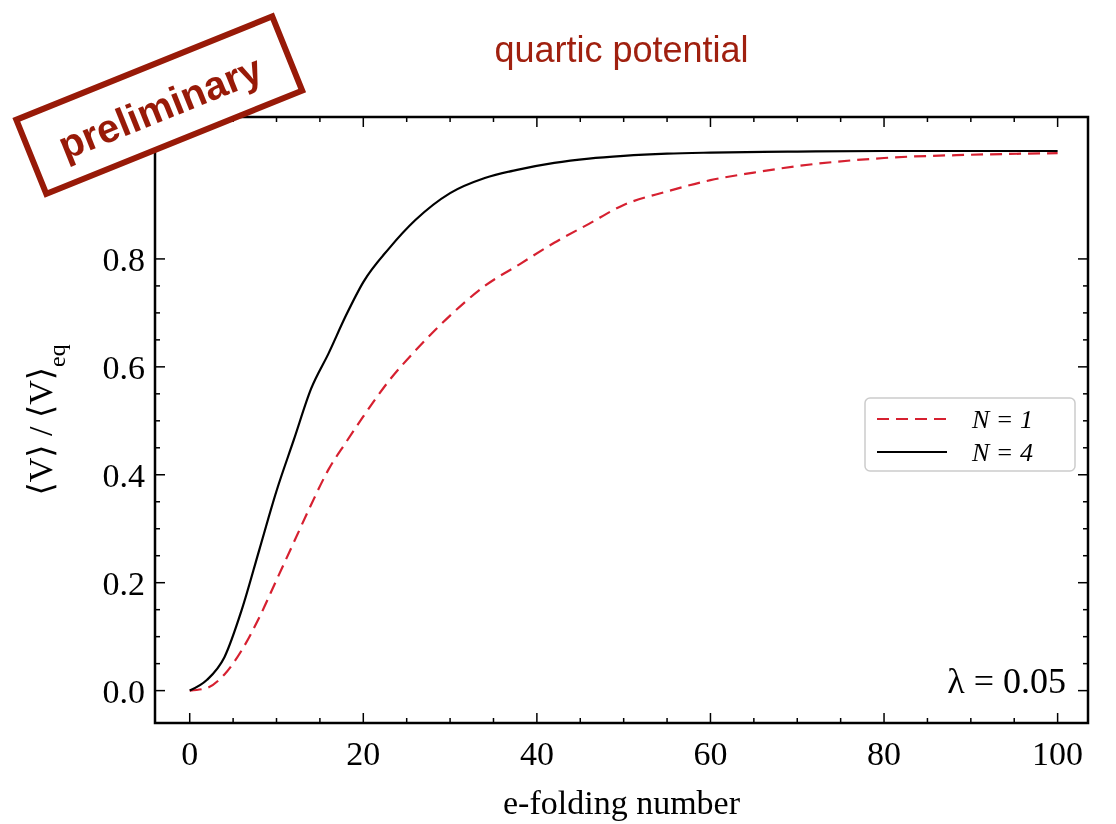 Image resolution: width=1116 pixels, height=824 pixels. What do you see at coordinates (710, 753) in the screenshot?
I see `x-tick-label: 60` at bounding box center [710, 753].